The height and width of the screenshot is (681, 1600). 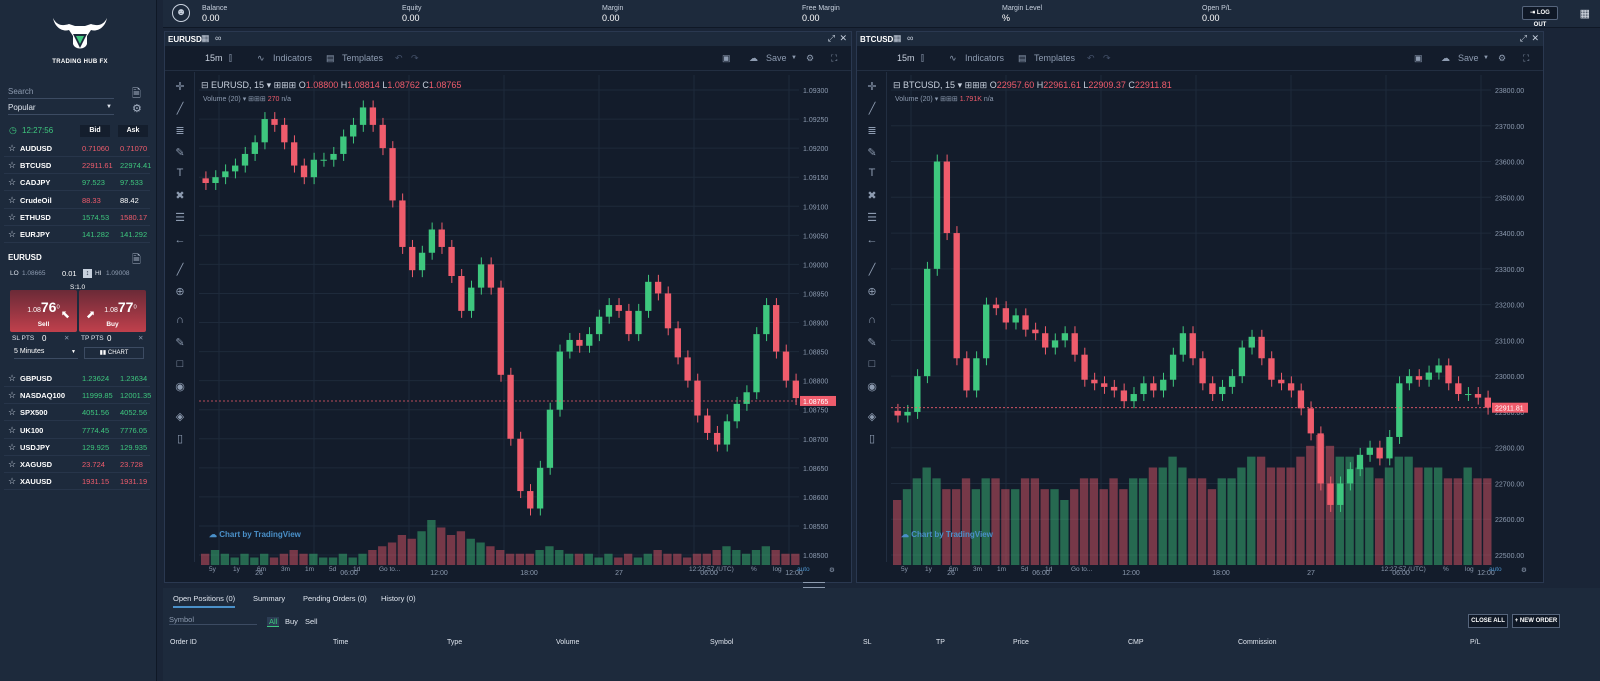 I want to click on bid-price: 1.23624, so click(x=96, y=378).